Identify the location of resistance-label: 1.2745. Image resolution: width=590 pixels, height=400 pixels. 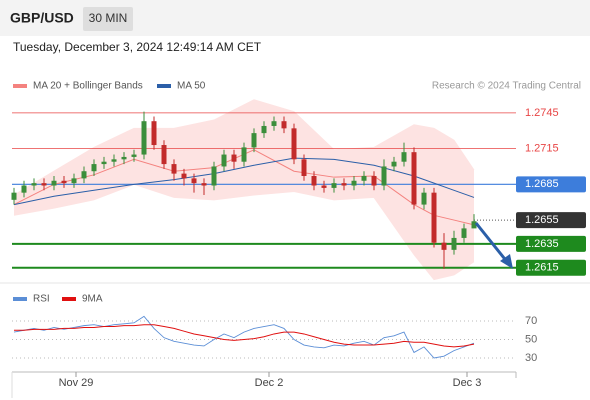
(542, 113).